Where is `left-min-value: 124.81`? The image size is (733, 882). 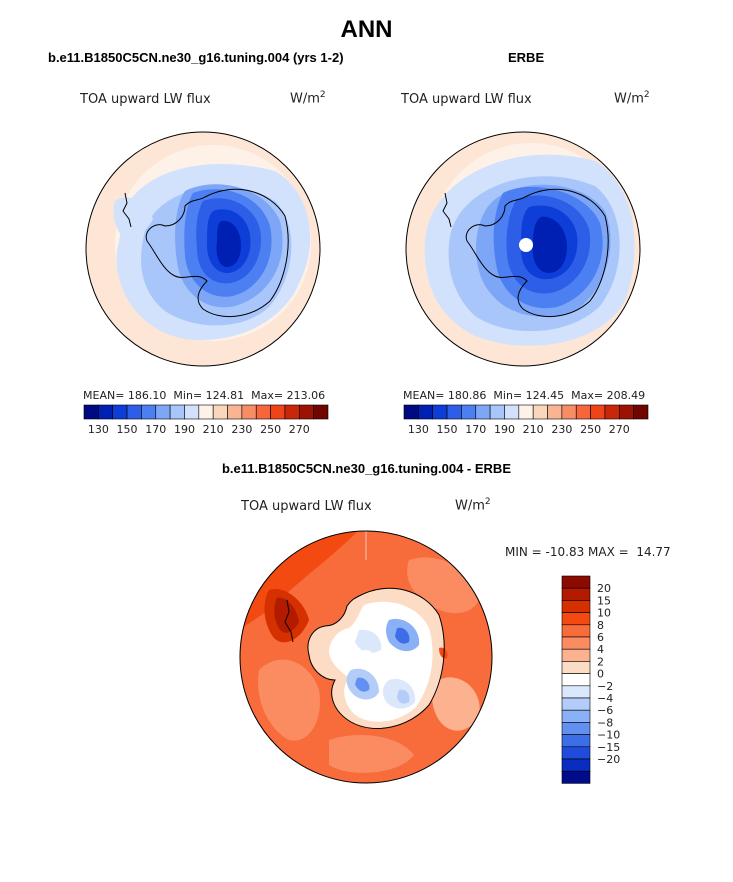
left-min-value: 124.81 is located at coordinates (225, 395).